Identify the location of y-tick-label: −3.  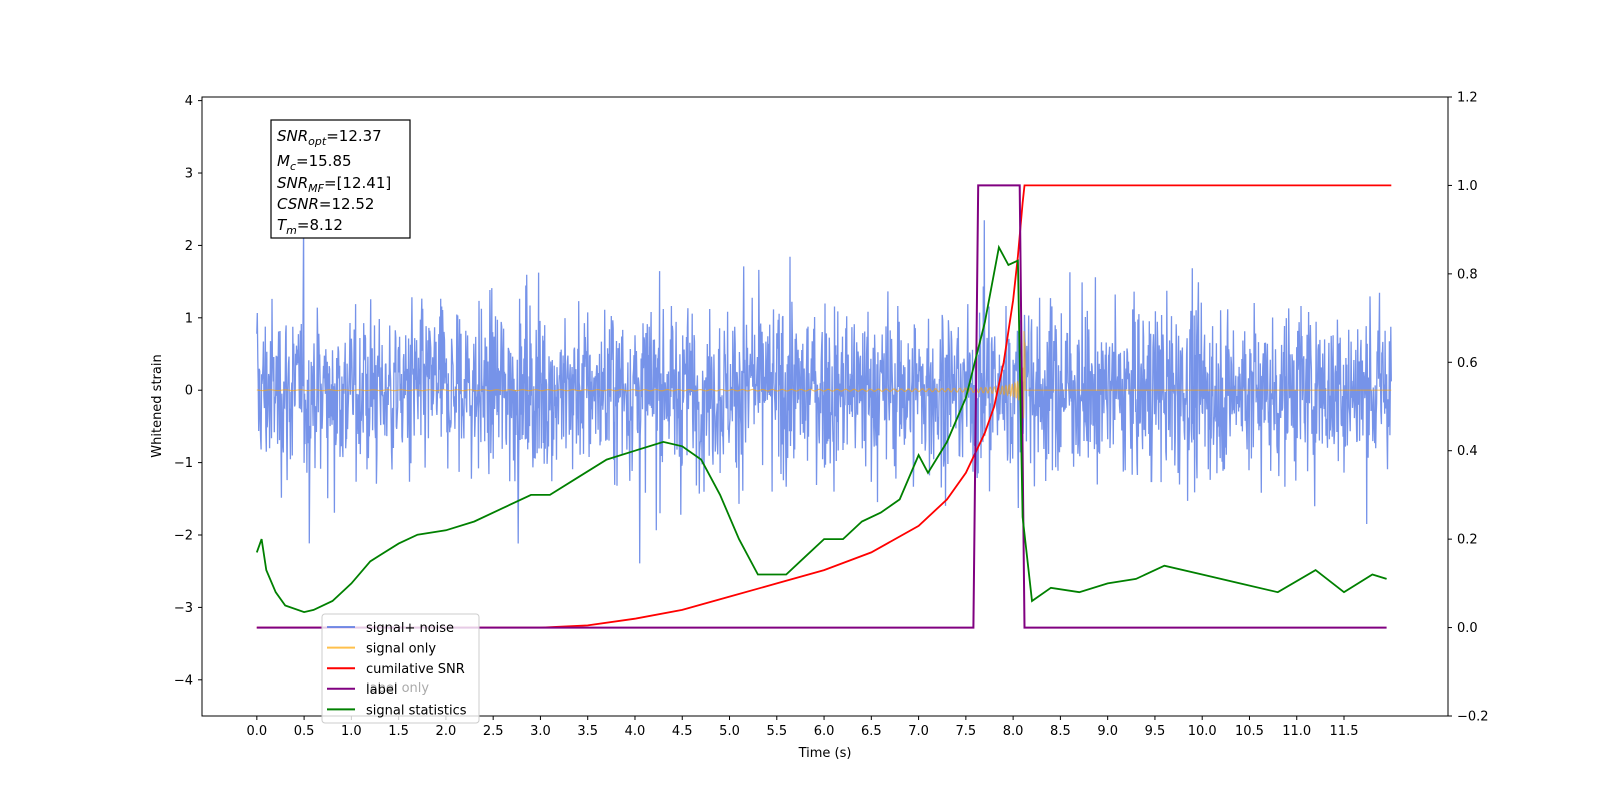
(183, 608).